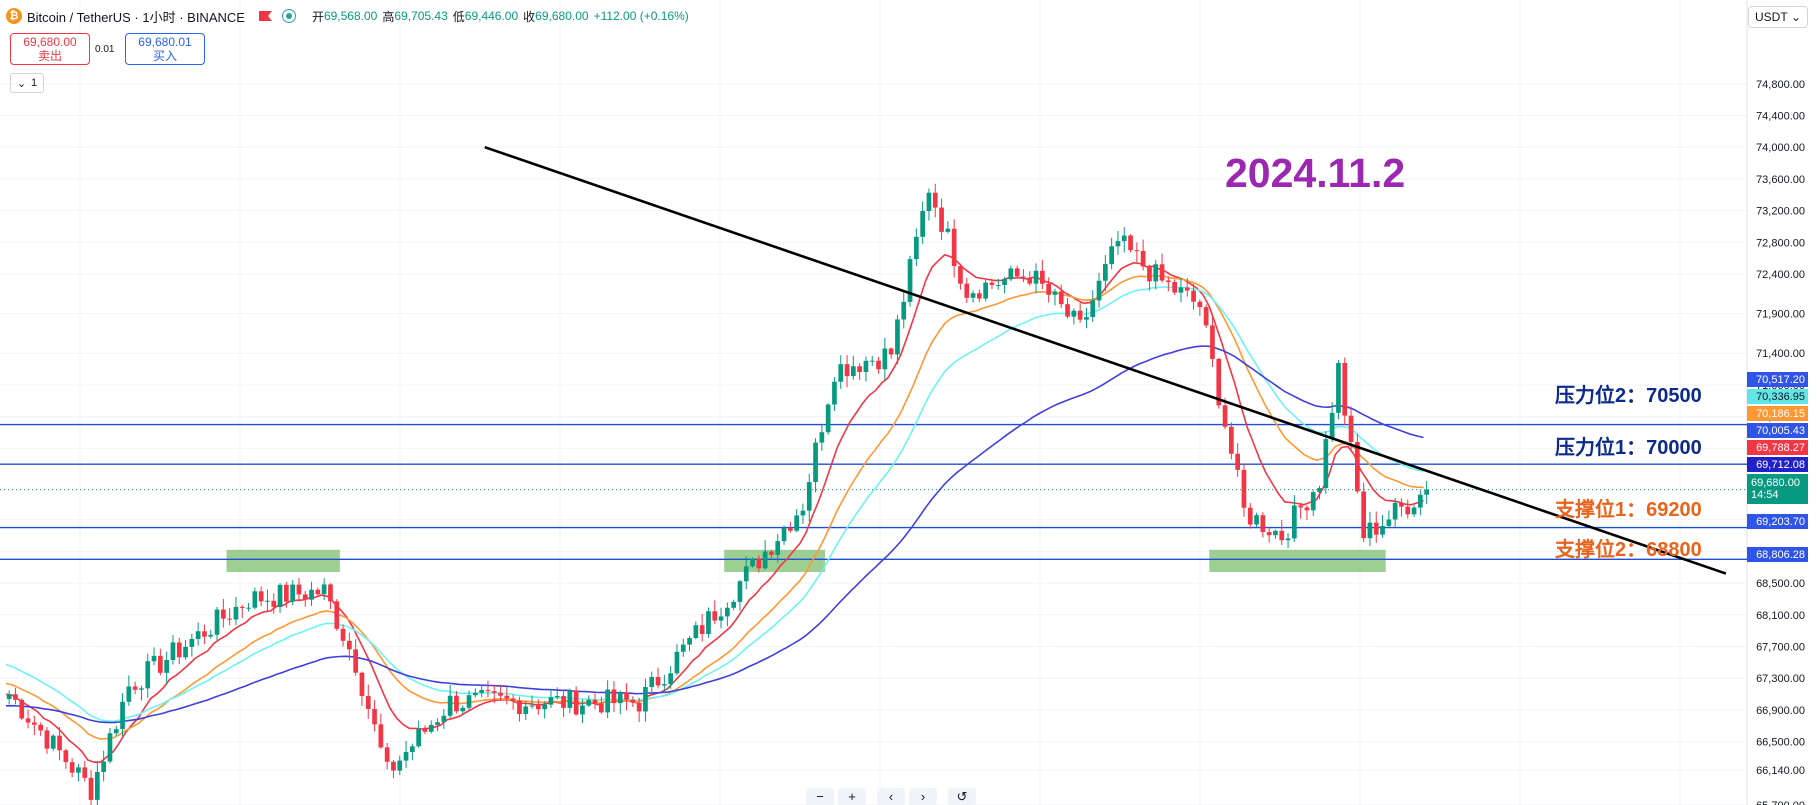 Image resolution: width=1817 pixels, height=805 pixels. What do you see at coordinates (891, 796) in the screenshot?
I see `scroll-left-button: ‹` at bounding box center [891, 796].